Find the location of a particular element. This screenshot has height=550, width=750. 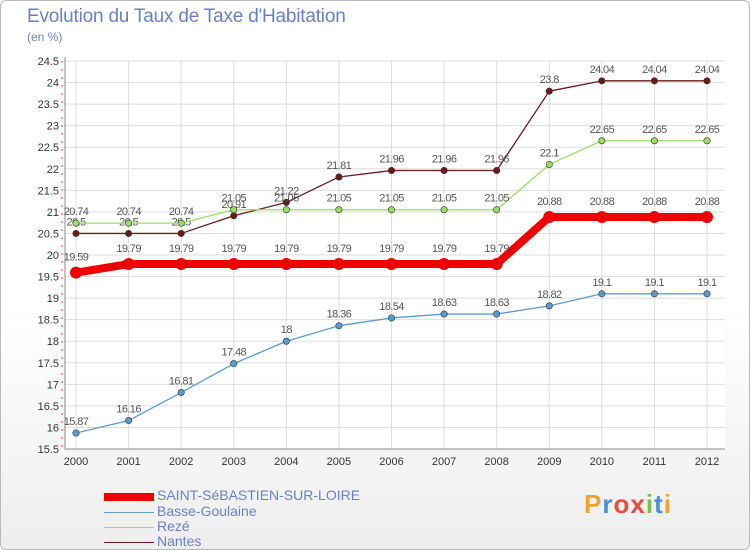

data-label: 23.8 is located at coordinates (549, 80).